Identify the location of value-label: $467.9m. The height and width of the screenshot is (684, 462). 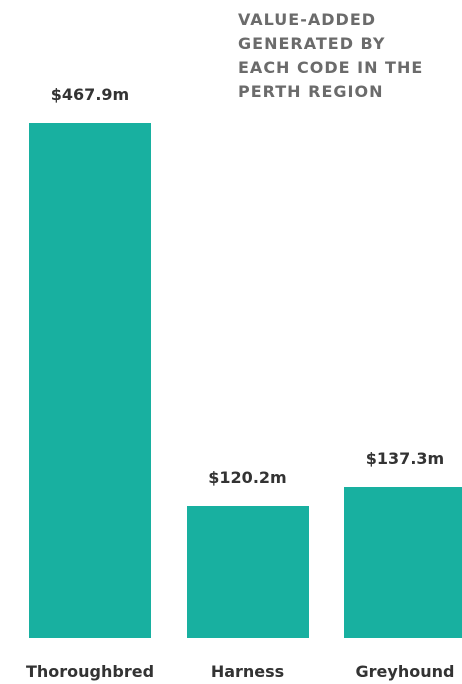
(90, 95).